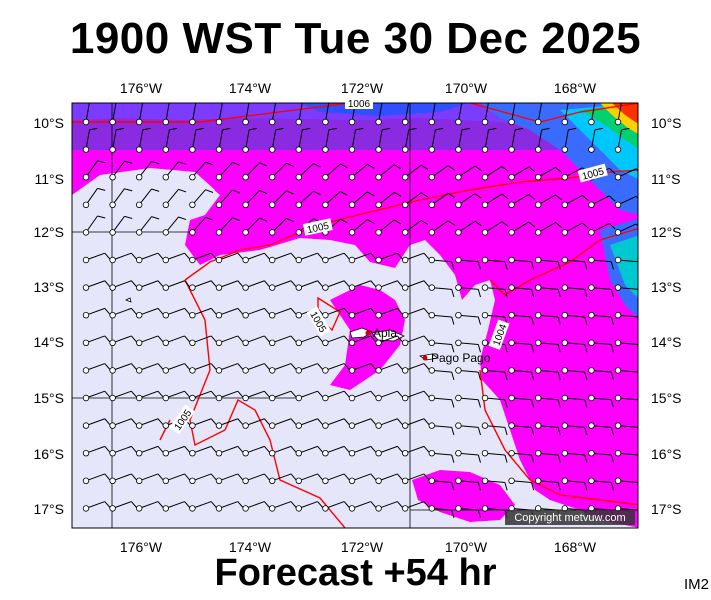 The image size is (711, 600). I want to click on lon-ticks-top: 176°W 174°W 172°W 170°W 168°W, so click(358, 88).